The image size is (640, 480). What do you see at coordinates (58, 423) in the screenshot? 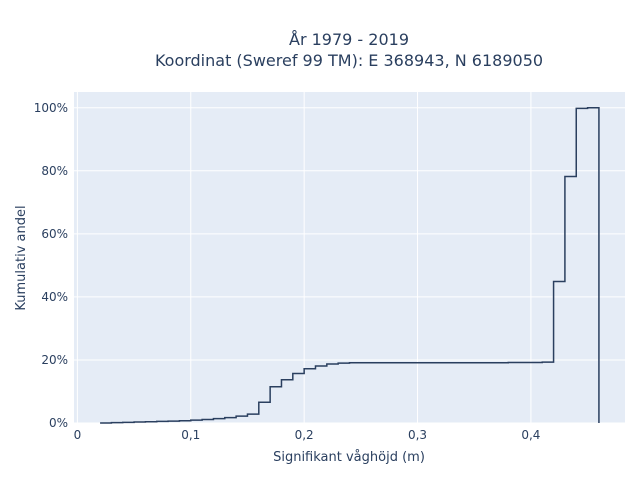
I see `y-tick-label: 0%` at bounding box center [58, 423].